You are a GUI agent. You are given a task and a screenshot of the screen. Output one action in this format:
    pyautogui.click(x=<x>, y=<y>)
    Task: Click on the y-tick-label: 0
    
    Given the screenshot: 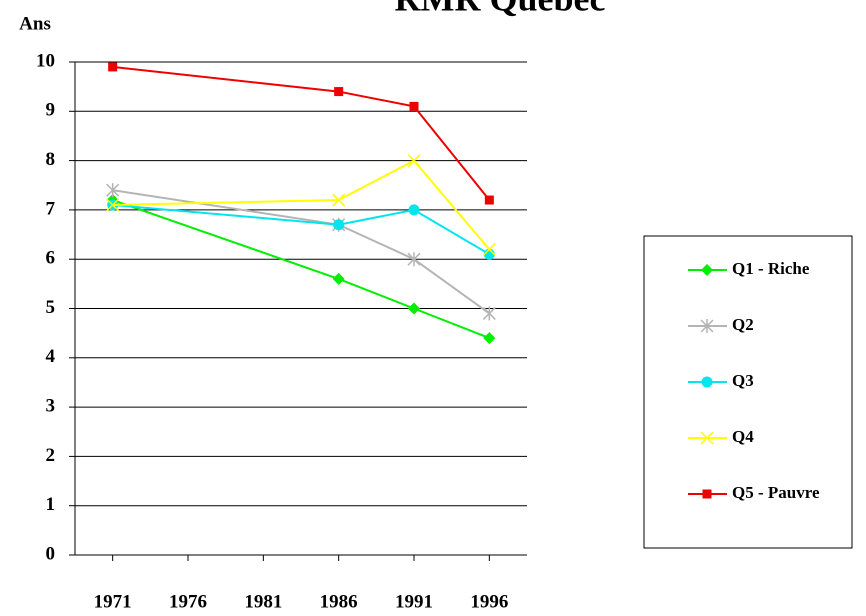 What is the action you would take?
    pyautogui.click(x=51, y=553)
    